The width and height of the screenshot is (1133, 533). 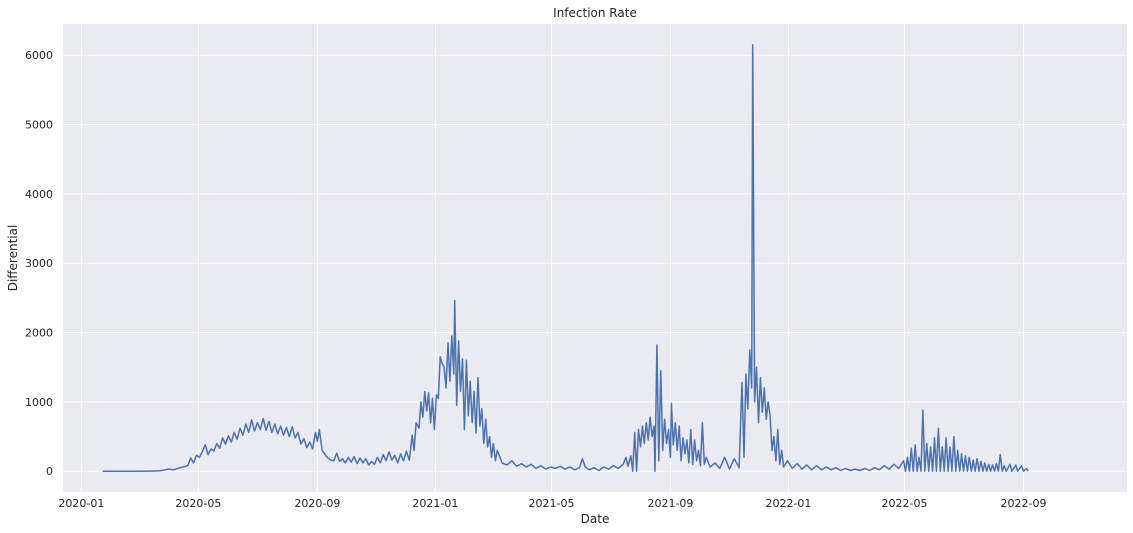 I want to click on y-tick-label: 1000, so click(x=39, y=402).